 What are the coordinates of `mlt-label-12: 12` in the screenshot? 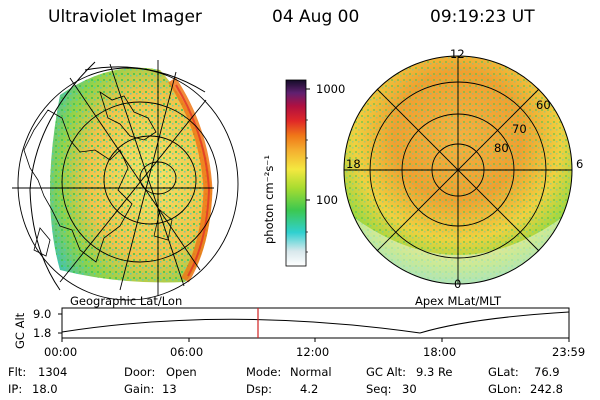 It's located at (457, 54).